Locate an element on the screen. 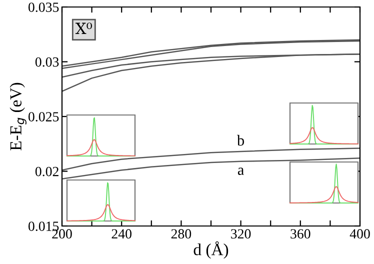  y-tick-label: 0.015 is located at coordinates (43, 227).